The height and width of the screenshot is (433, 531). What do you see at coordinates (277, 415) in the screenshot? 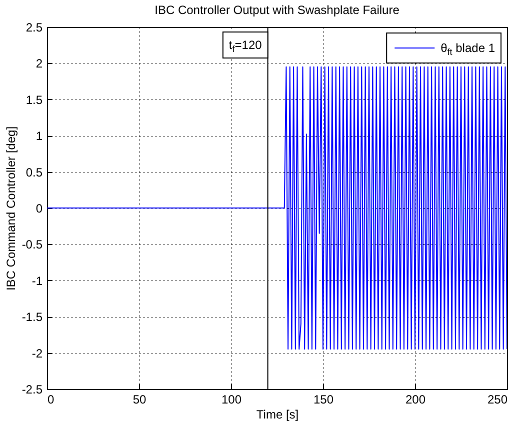
I see `x-axis-title: Time [s]` at bounding box center [277, 415].